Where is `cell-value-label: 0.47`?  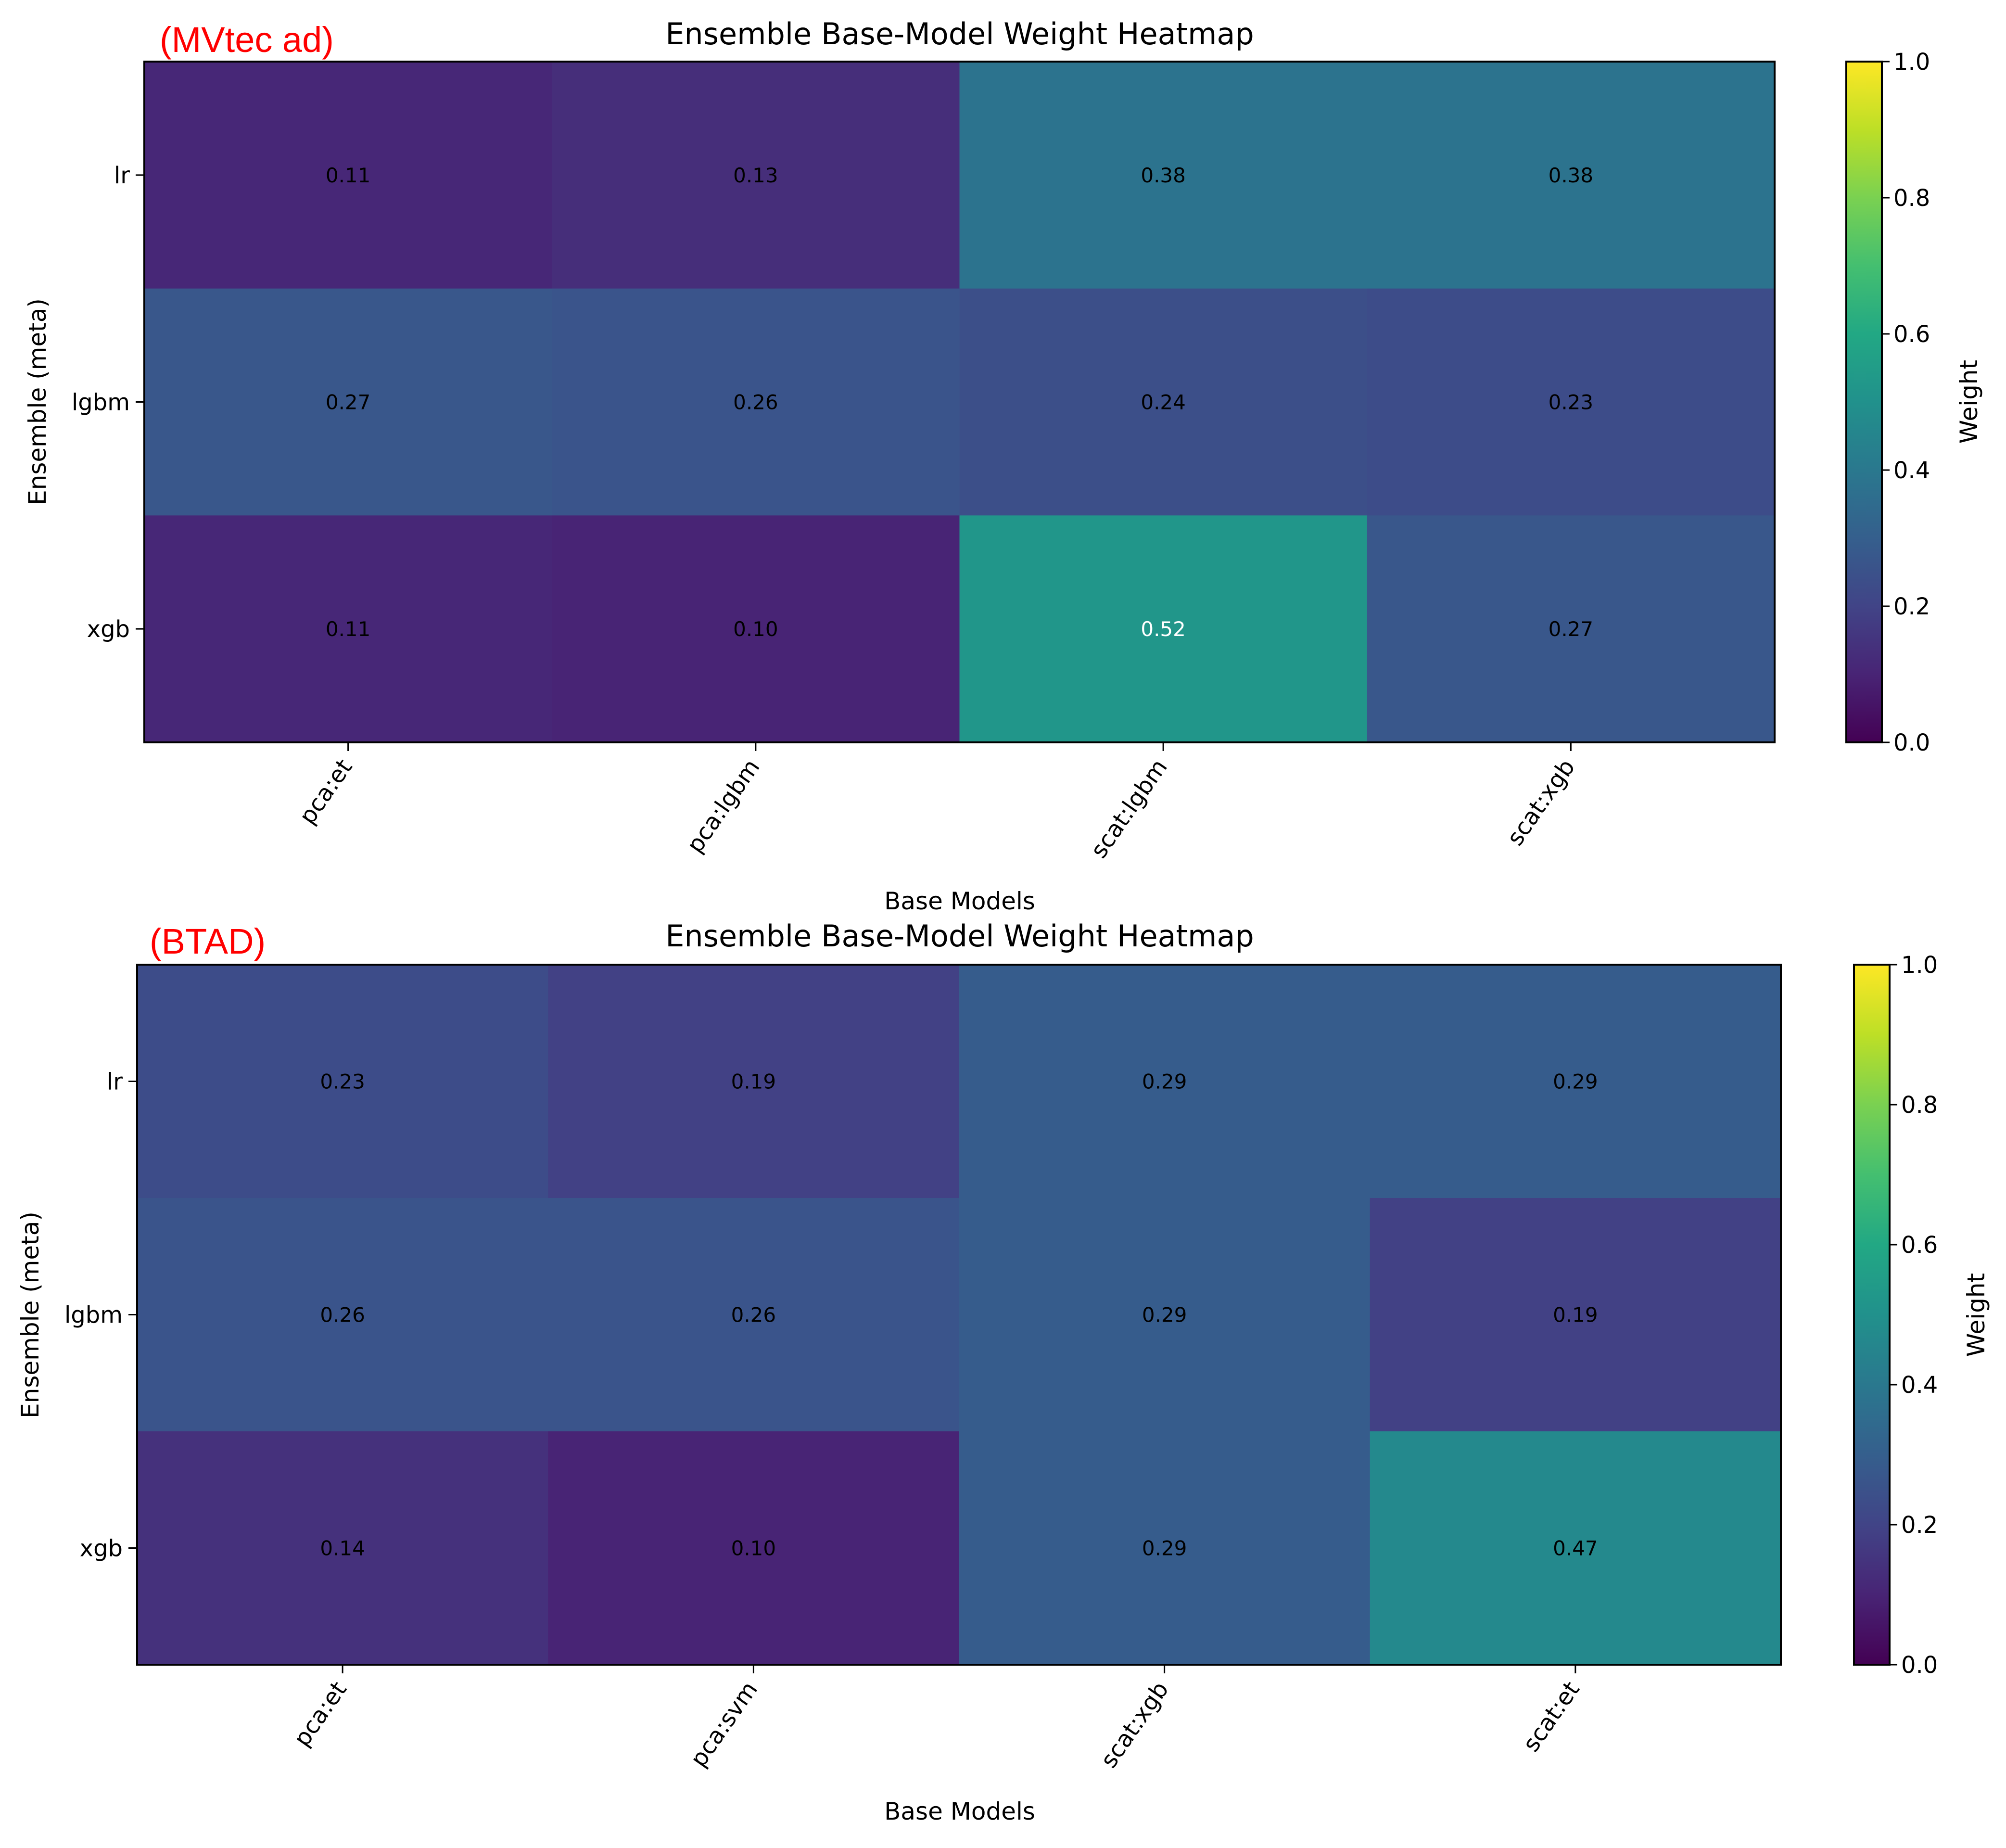 cell-value-label: 0.47 is located at coordinates (1575, 1548).